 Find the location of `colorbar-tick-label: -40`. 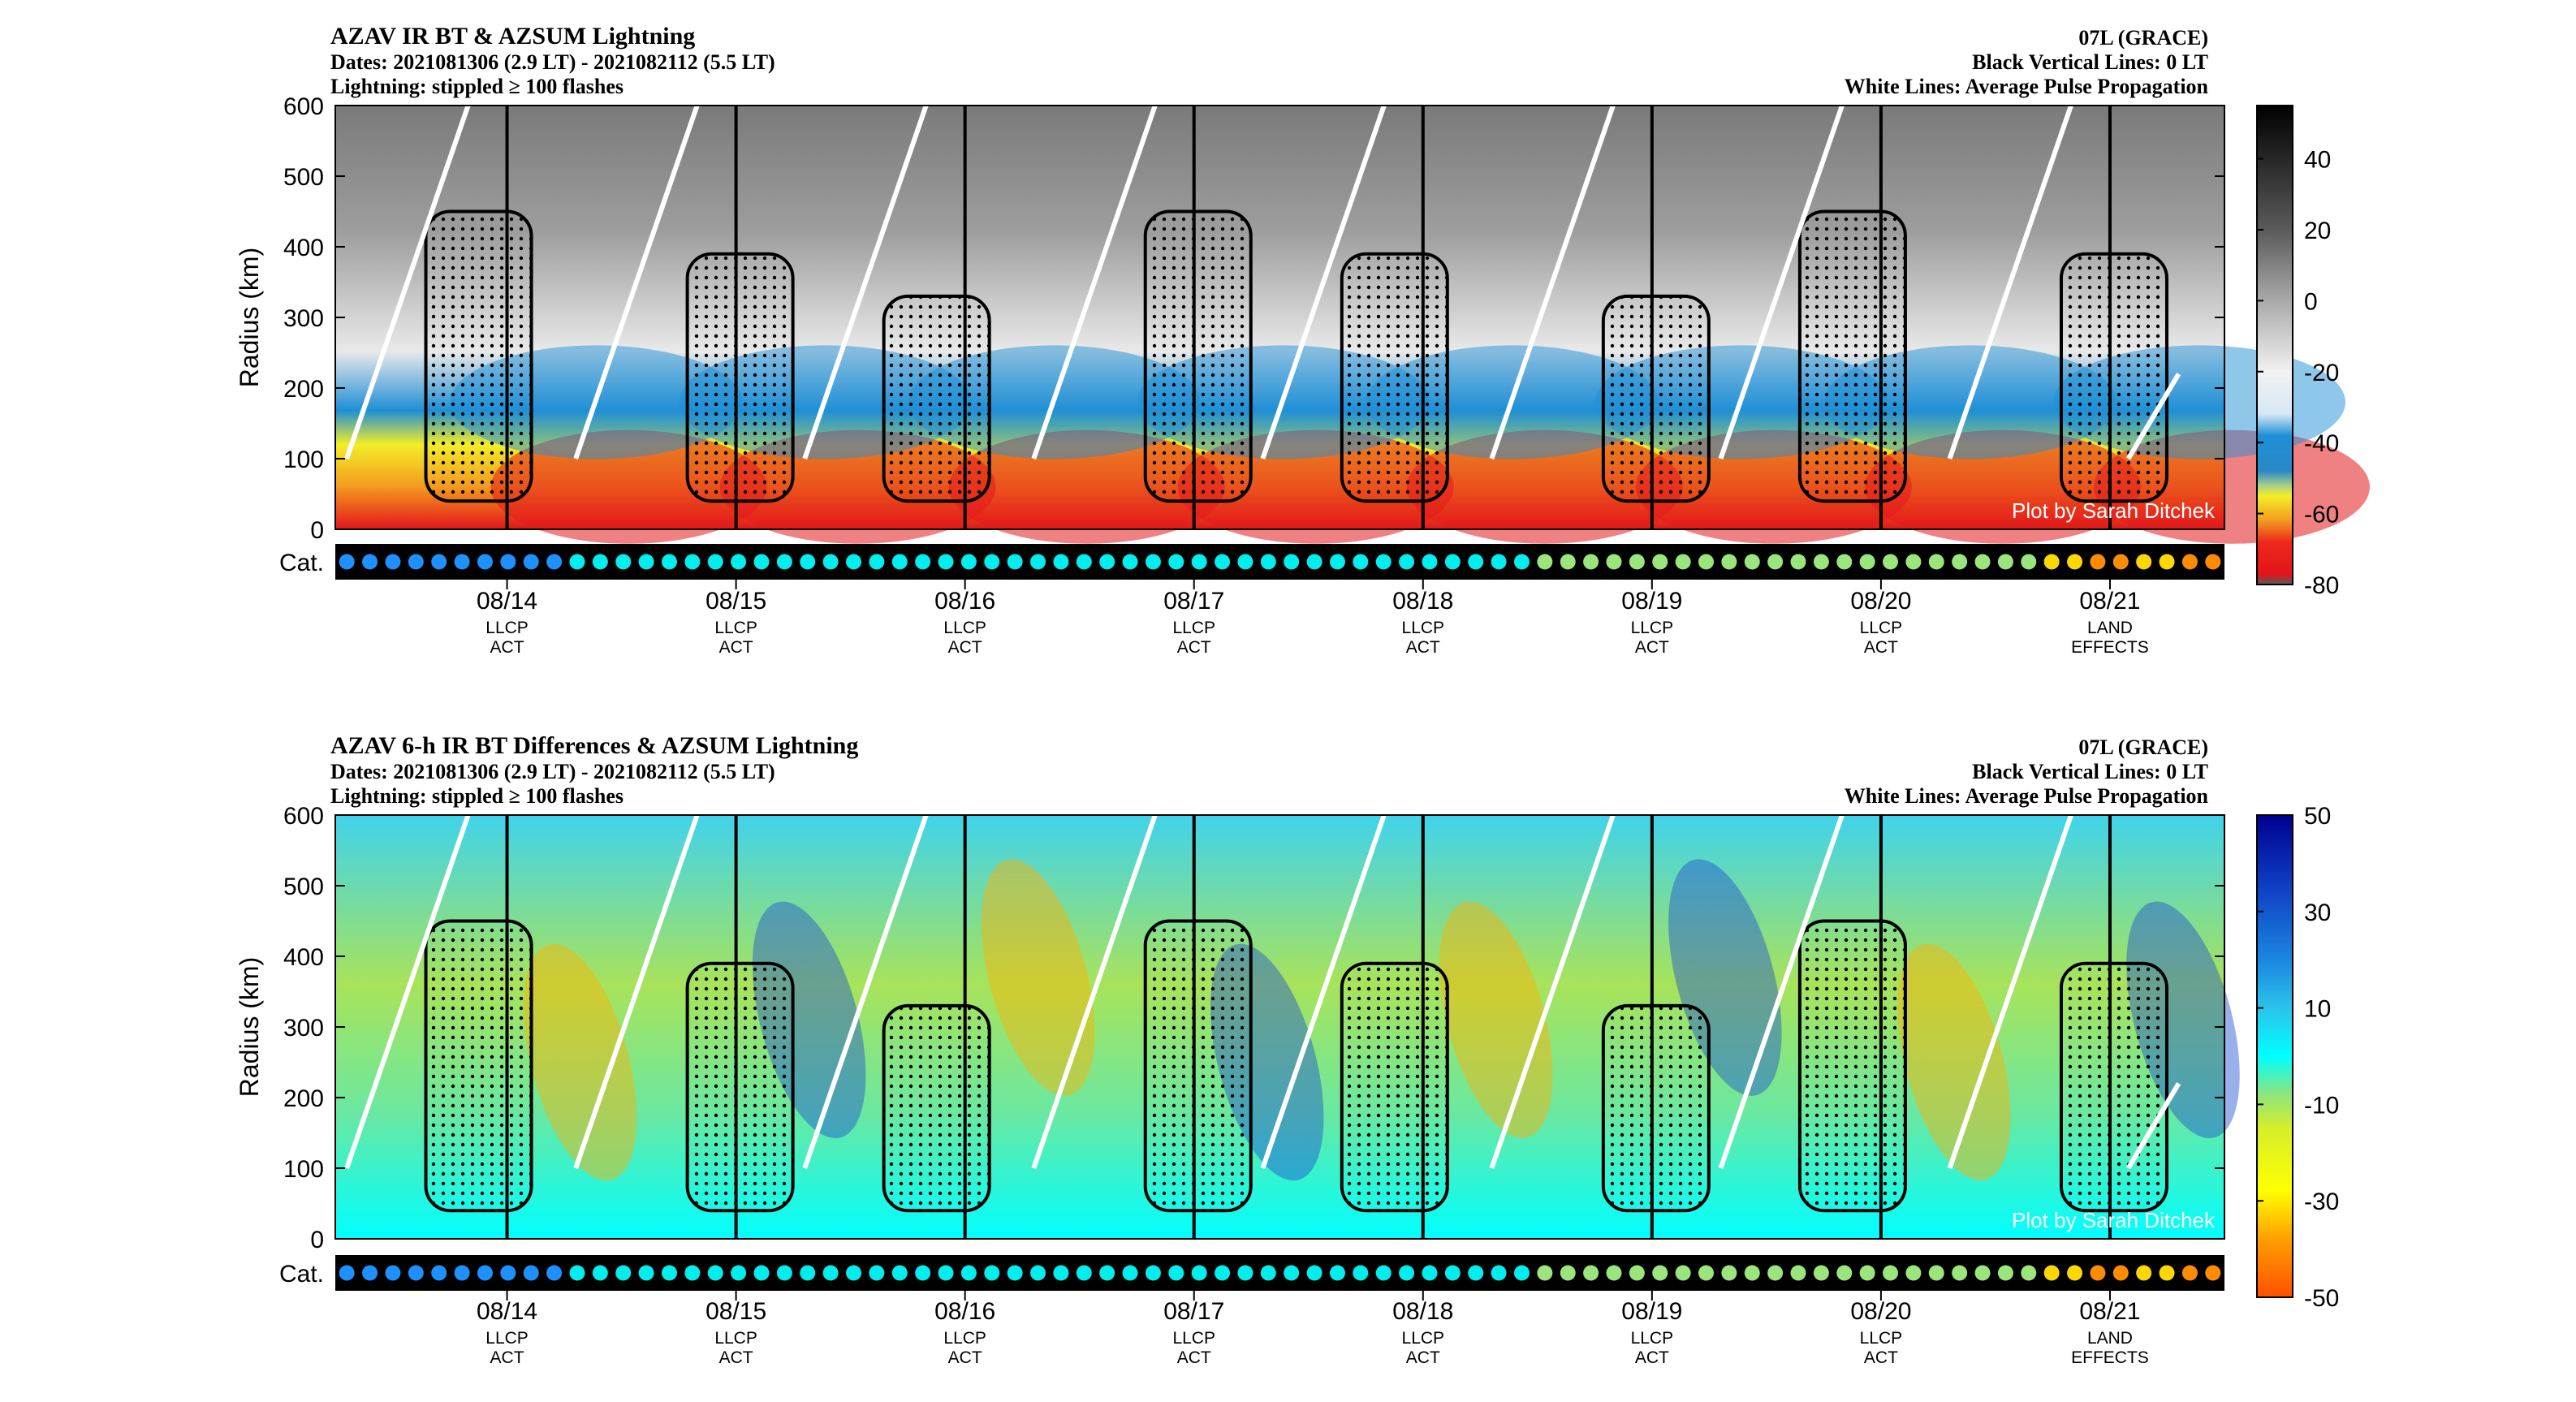

colorbar-tick-label: -40 is located at coordinates (2321, 444).